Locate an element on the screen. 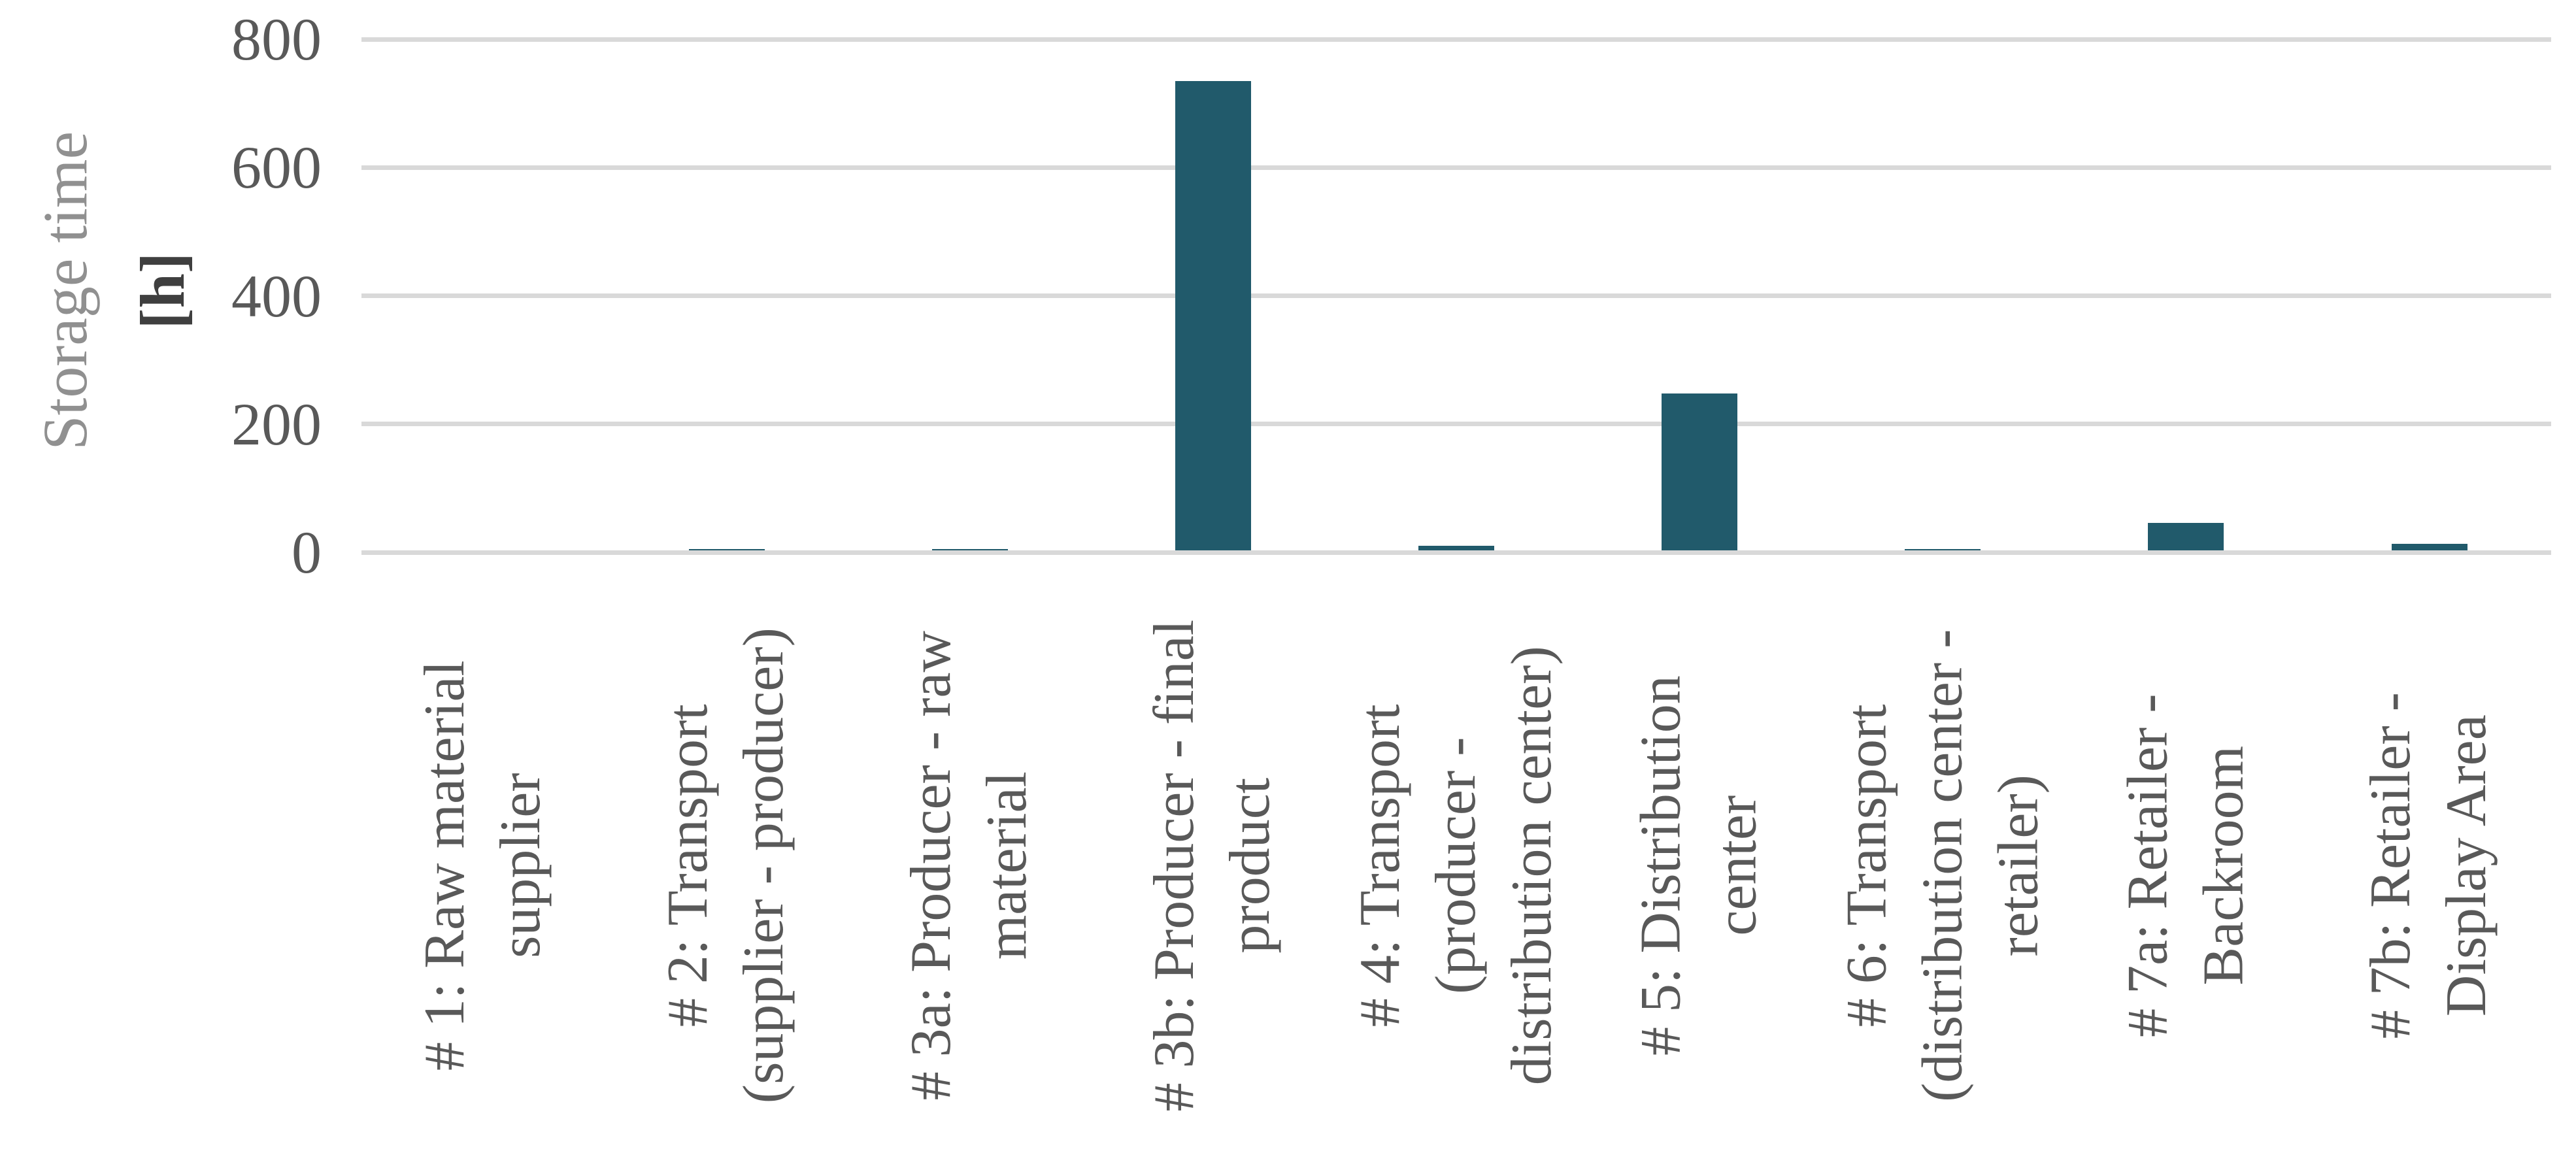 The image size is (2576, 1170). y-tick-label-200: 200 is located at coordinates (277, 424).